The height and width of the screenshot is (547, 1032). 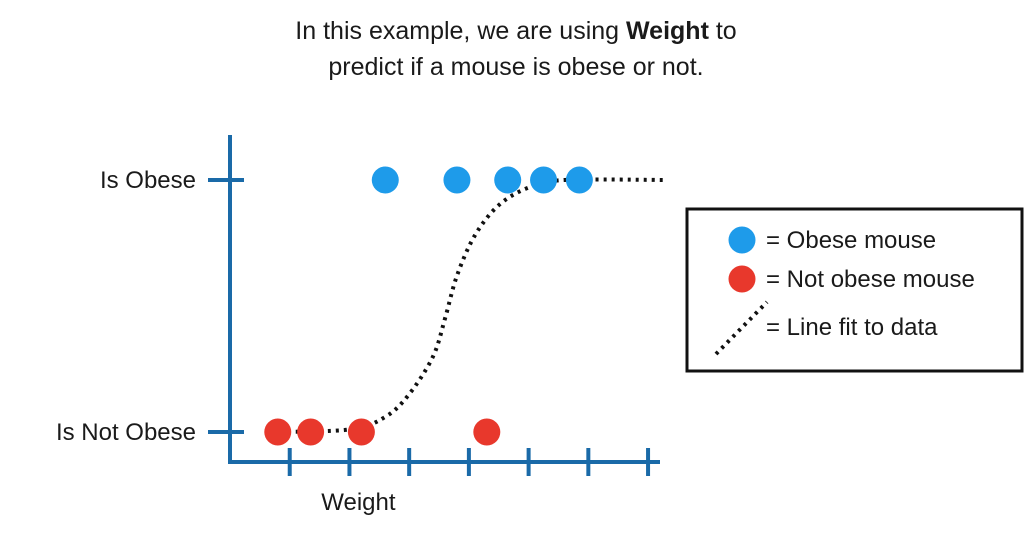 I want to click on legend-not-obese-marker, so click(x=742, y=279).